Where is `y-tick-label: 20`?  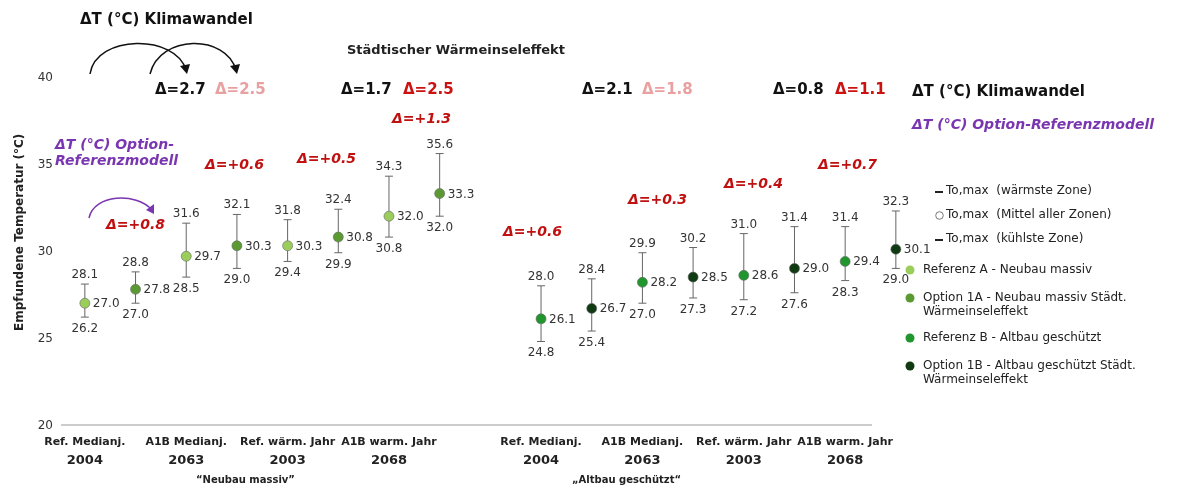 y-tick-label: 20 is located at coordinates (45, 425).